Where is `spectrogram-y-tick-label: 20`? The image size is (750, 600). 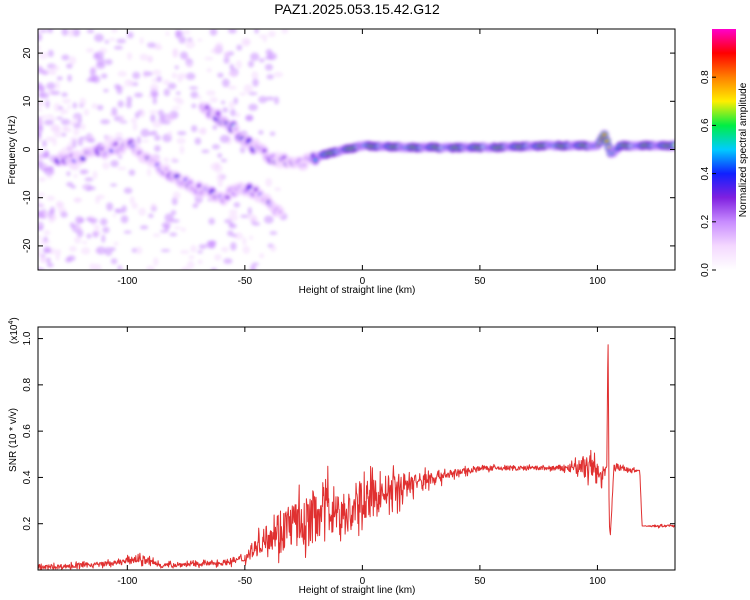 spectrogram-y-tick-label: 20 is located at coordinates (27, 53).